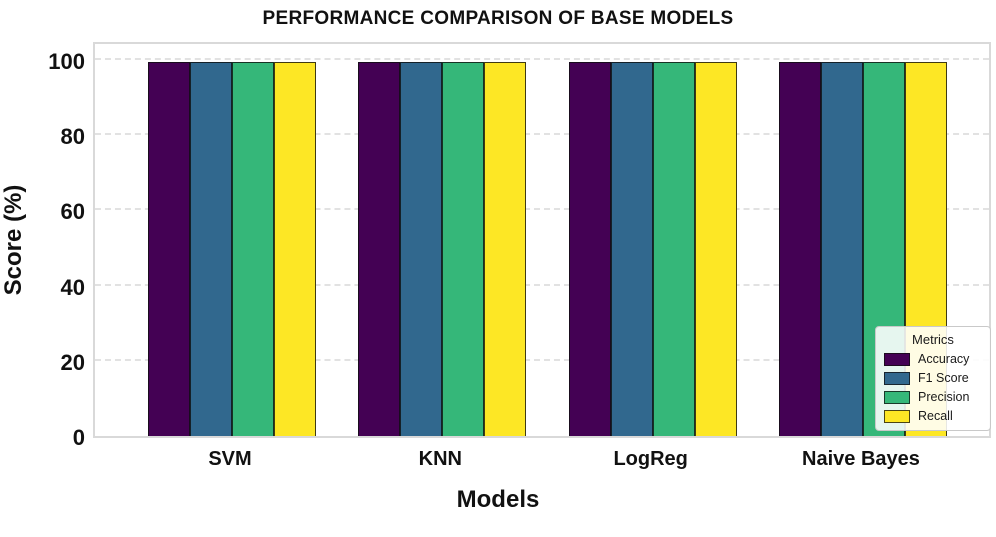  Describe the element at coordinates (421, 248) in the screenshot. I see `bar-knn-f1-score` at that location.